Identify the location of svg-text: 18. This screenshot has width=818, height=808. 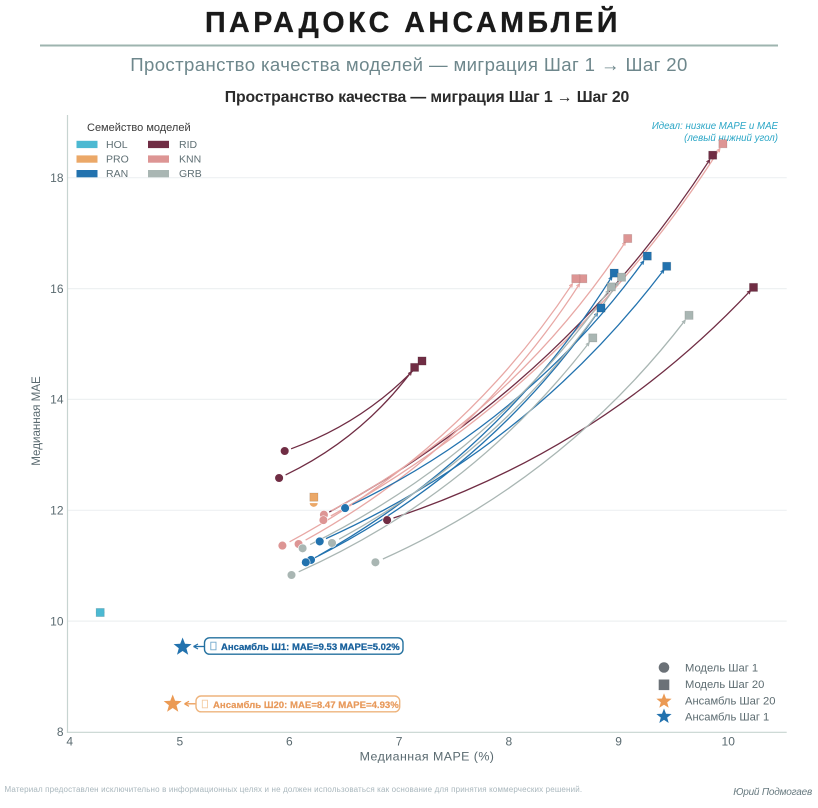
(57, 178).